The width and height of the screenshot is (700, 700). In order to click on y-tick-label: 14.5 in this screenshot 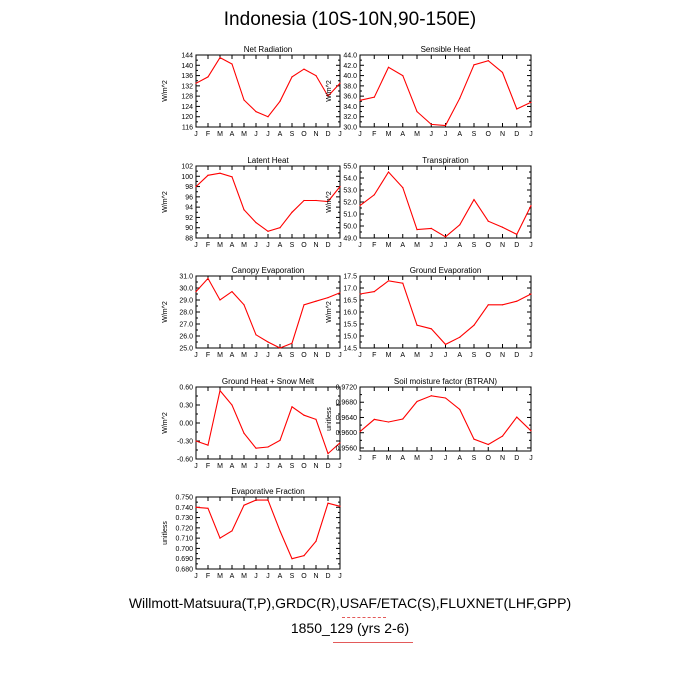, I will do `click(350, 349)`.